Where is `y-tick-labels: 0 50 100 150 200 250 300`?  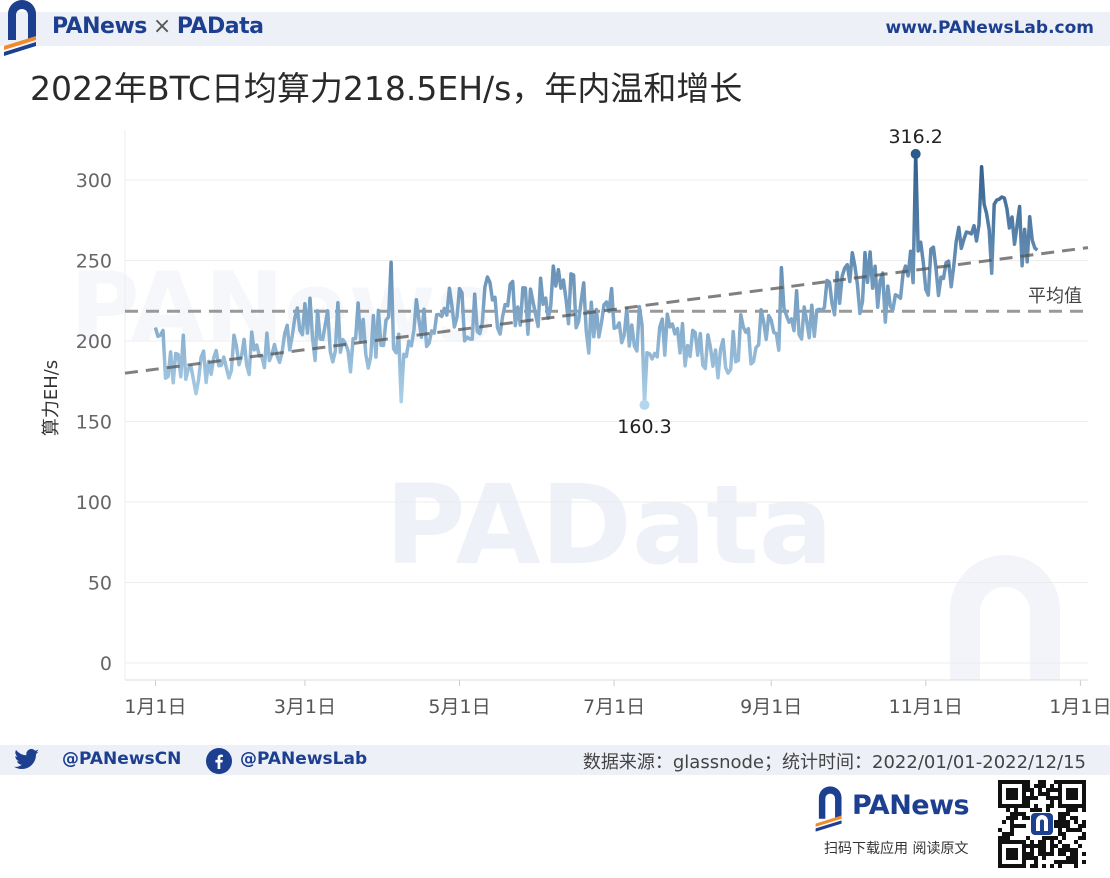
y-tick-labels: 0 50 100 150 200 250 300 is located at coordinates (94, 422).